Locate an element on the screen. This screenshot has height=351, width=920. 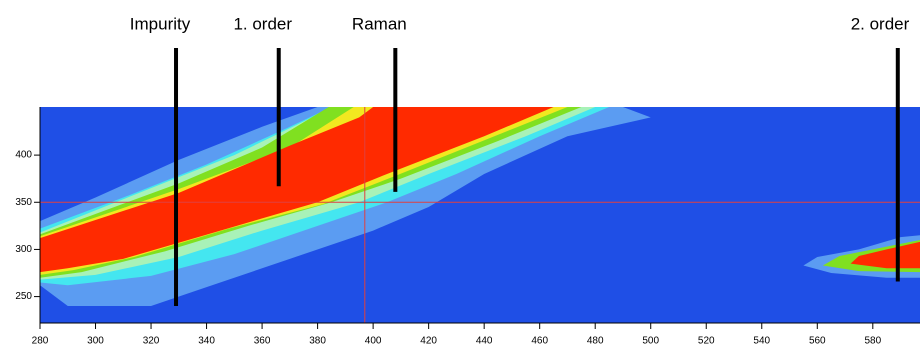
x-tick-label: 580 is located at coordinates (872, 341).